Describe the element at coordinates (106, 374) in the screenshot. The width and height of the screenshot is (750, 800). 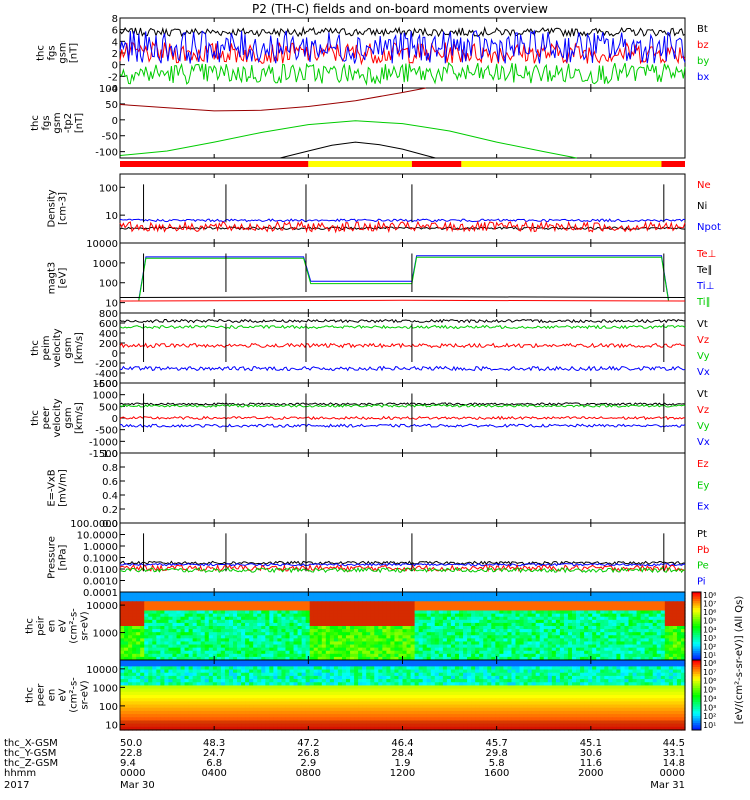
I see `y-tick-label: -400` at that location.